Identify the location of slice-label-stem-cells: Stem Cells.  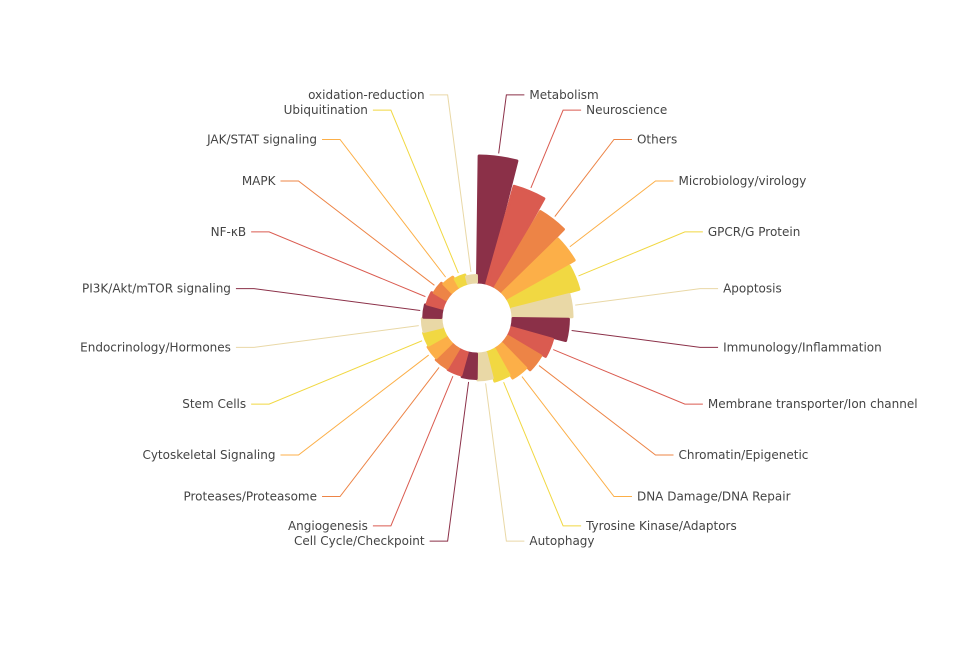
(214, 404).